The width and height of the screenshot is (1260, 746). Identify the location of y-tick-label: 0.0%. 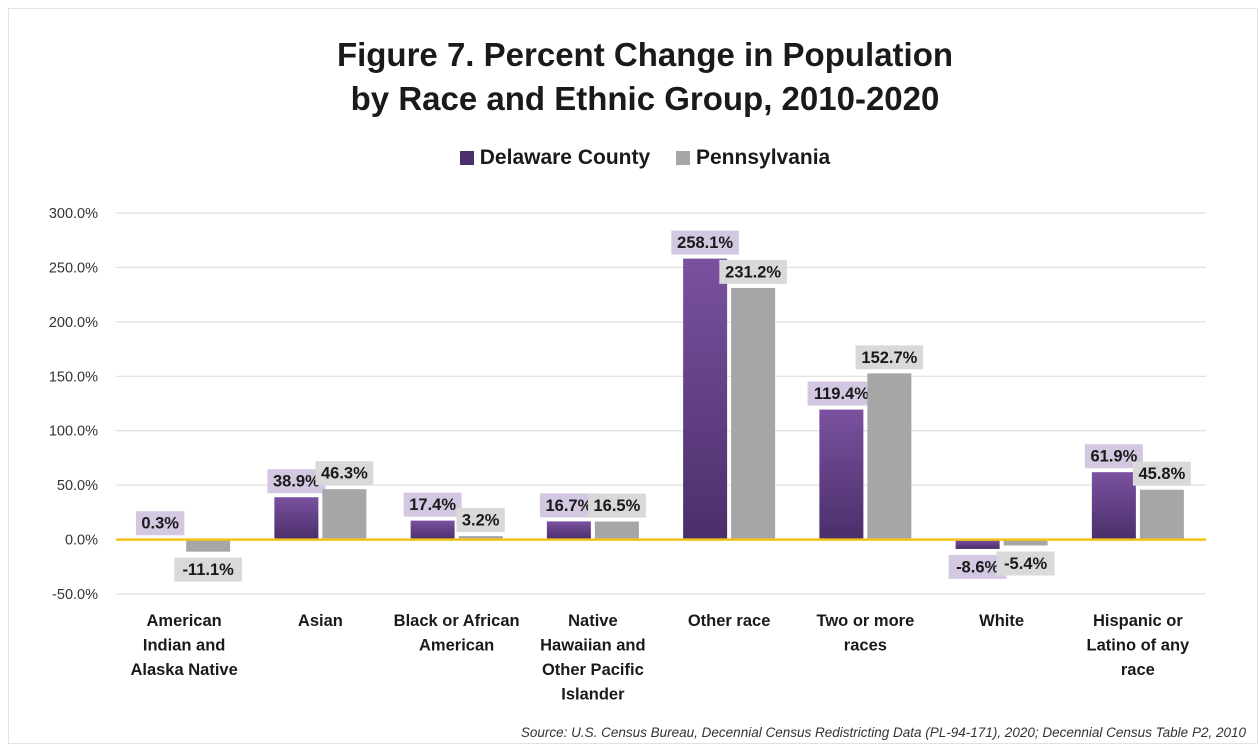
(81, 541).